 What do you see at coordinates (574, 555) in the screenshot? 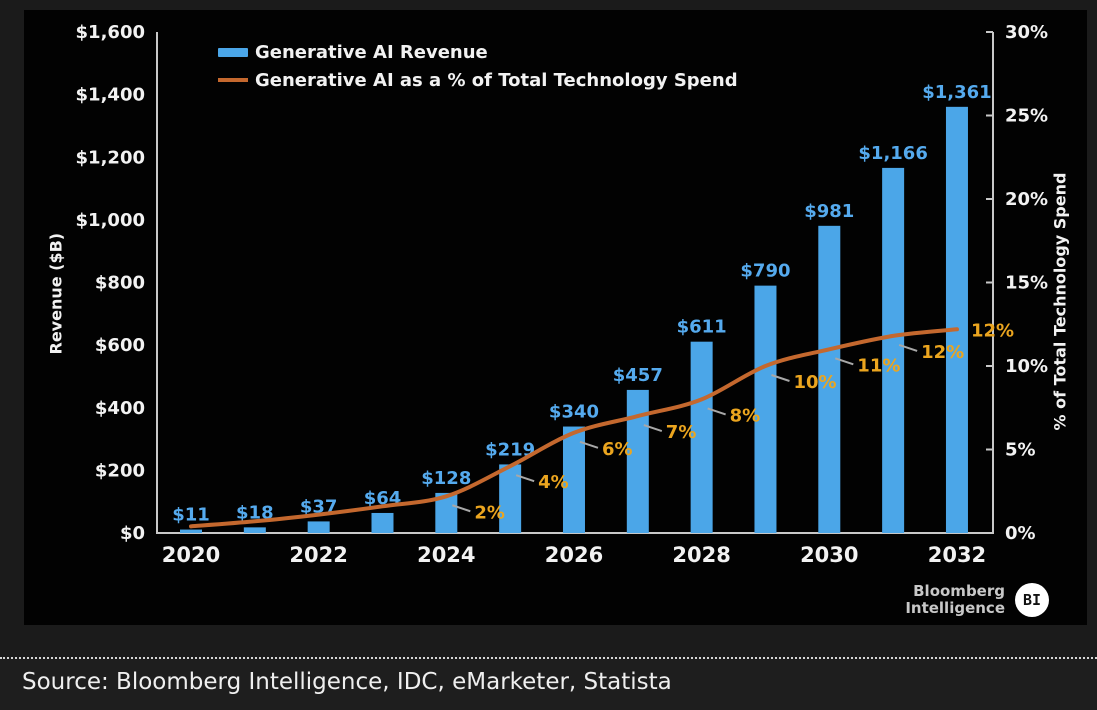
I see `x-axis-tick-label: 2026` at bounding box center [574, 555].